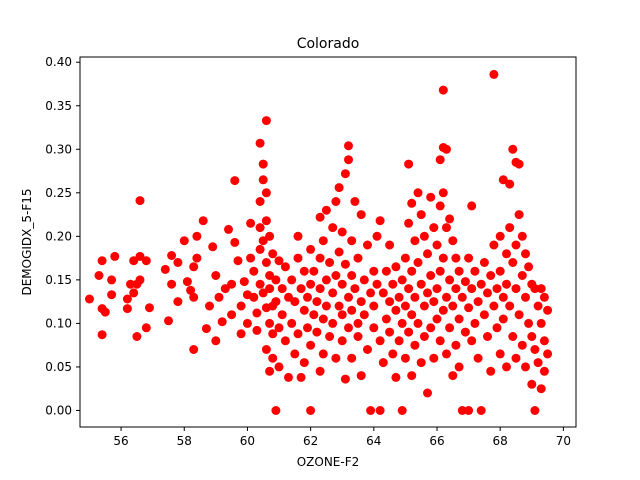  I want to click on y-tick-label: 0.10, so click(58, 323).